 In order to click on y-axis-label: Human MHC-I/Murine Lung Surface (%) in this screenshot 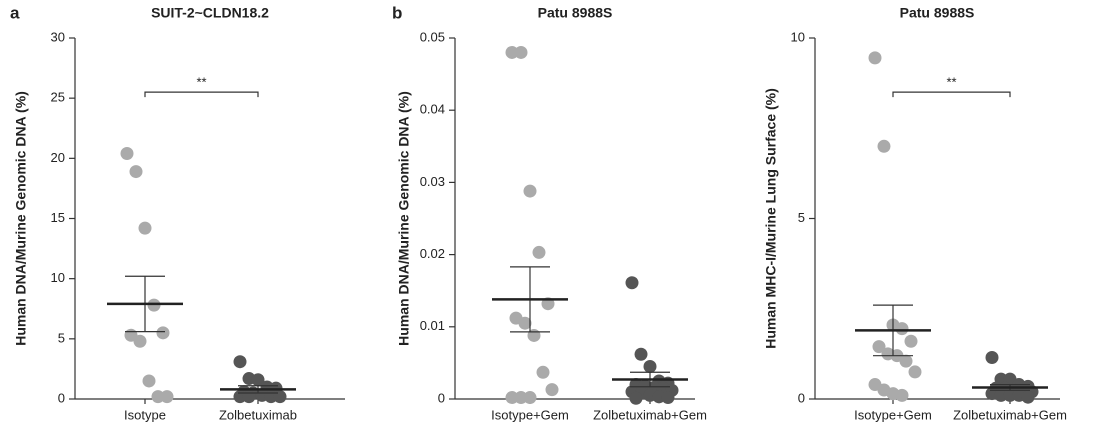, I will do `click(771, 218)`.